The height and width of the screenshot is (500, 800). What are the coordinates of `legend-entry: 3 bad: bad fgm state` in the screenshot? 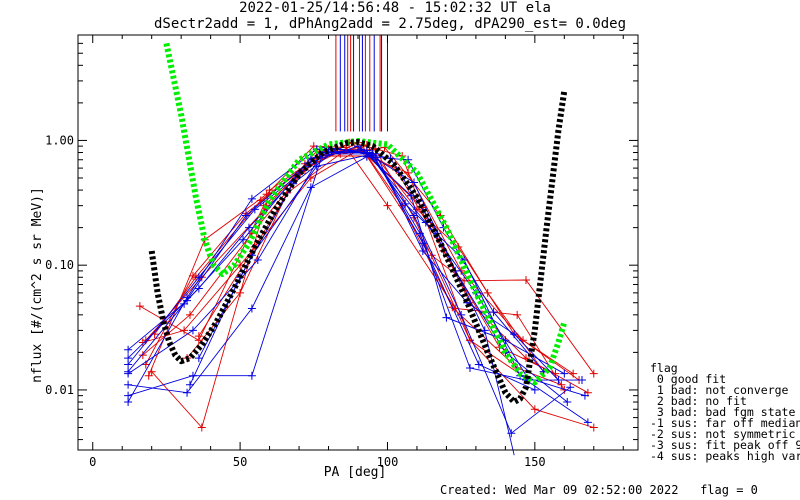 It's located at (722, 412).